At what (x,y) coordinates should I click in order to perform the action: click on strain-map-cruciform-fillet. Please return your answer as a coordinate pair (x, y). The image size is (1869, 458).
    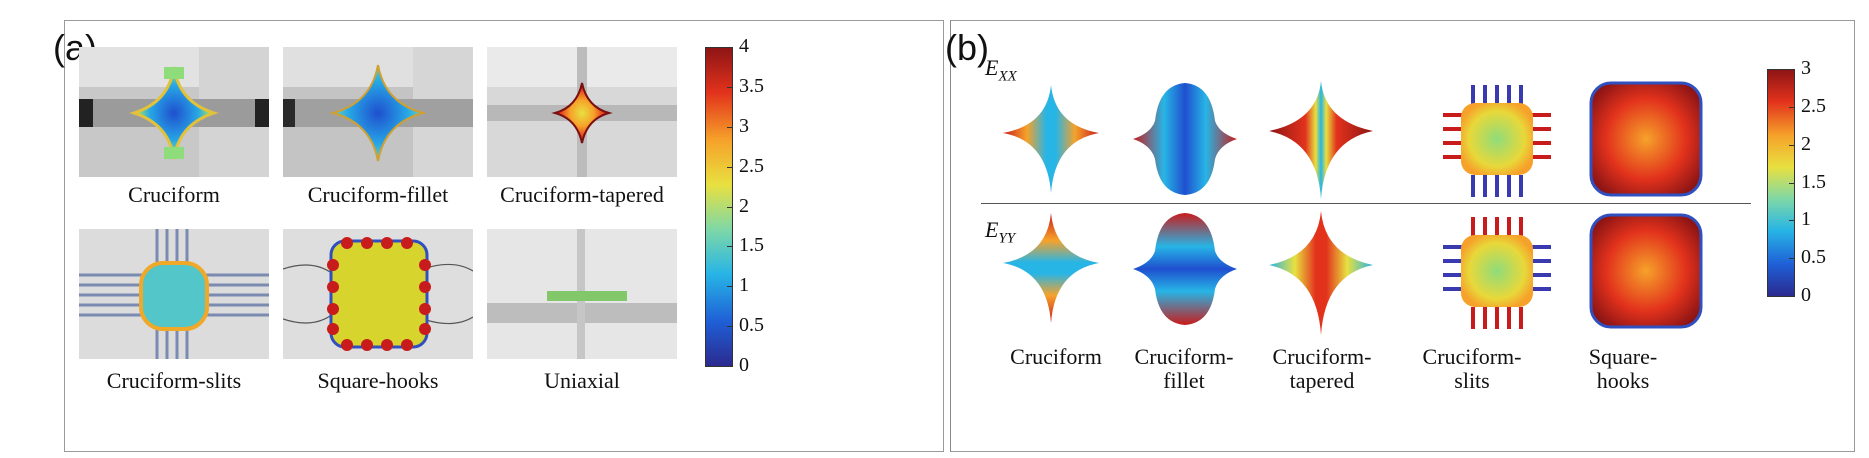
    Looking at the image, I should click on (378, 112).